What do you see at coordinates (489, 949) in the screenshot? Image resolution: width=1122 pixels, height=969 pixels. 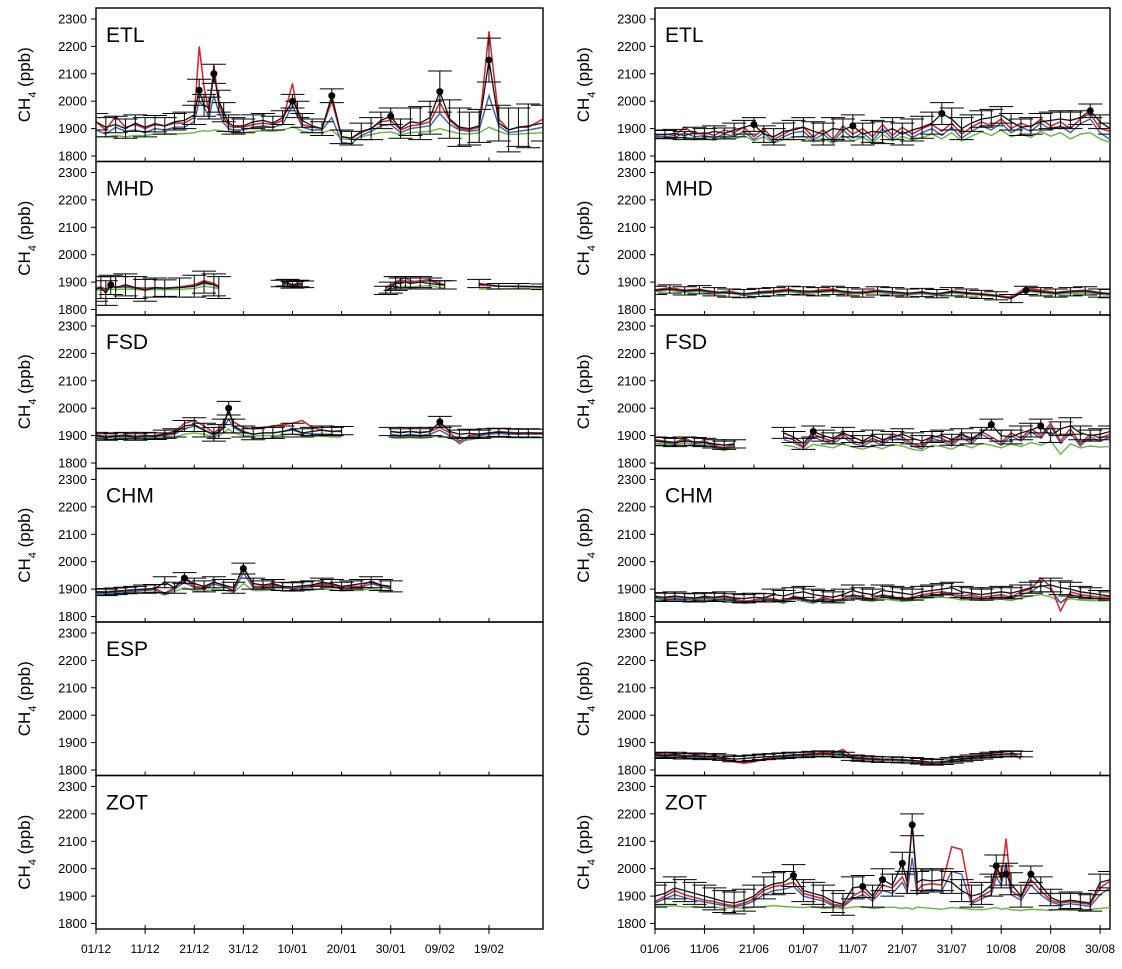 I see `x-tick-label: 19/02` at bounding box center [489, 949].